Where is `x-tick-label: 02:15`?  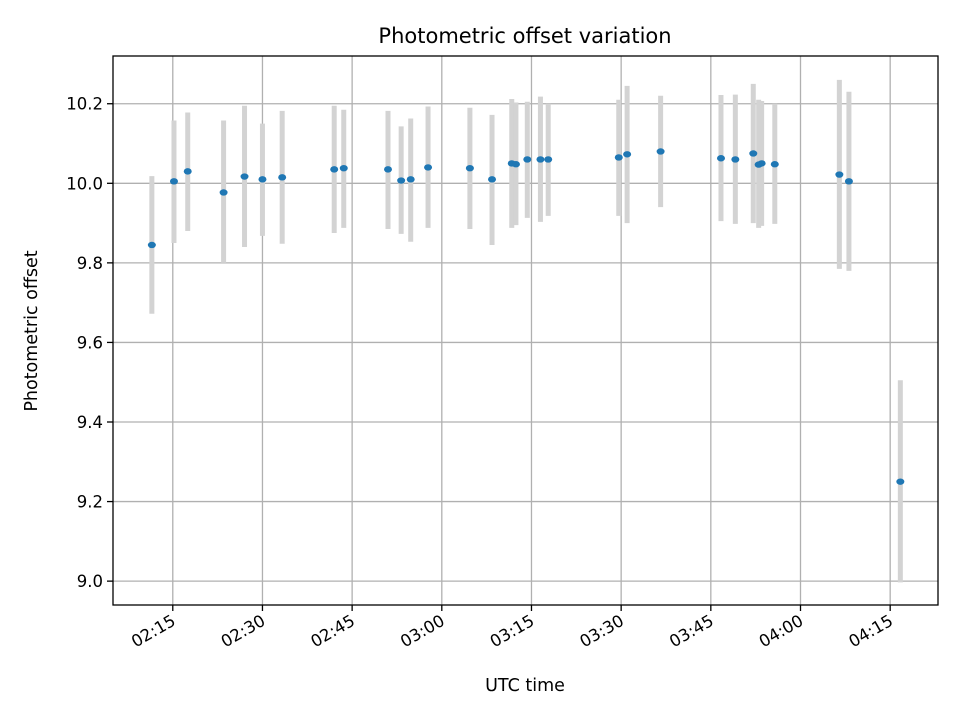 x-tick-label: 02:15 is located at coordinates (153, 631).